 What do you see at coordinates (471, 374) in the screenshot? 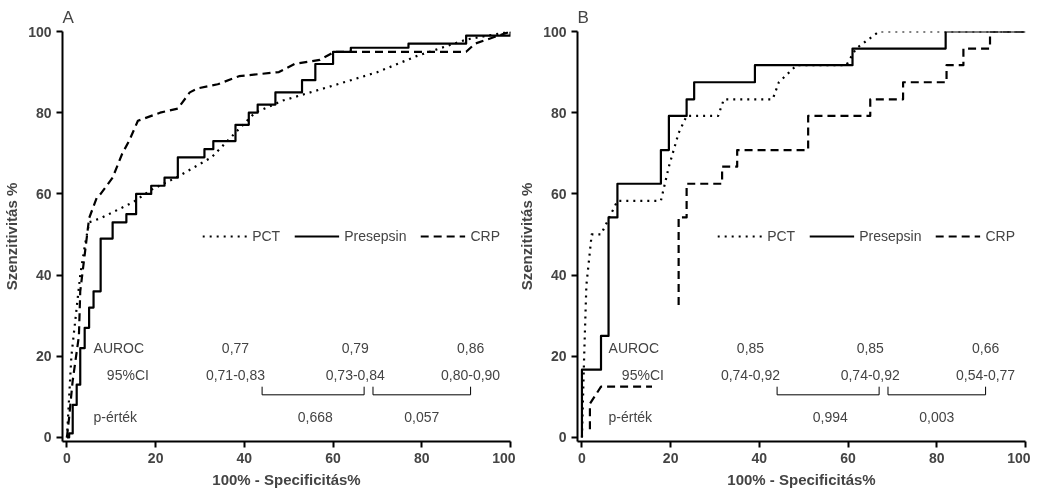
I see `annotation: 0,80-0,90` at bounding box center [471, 374].